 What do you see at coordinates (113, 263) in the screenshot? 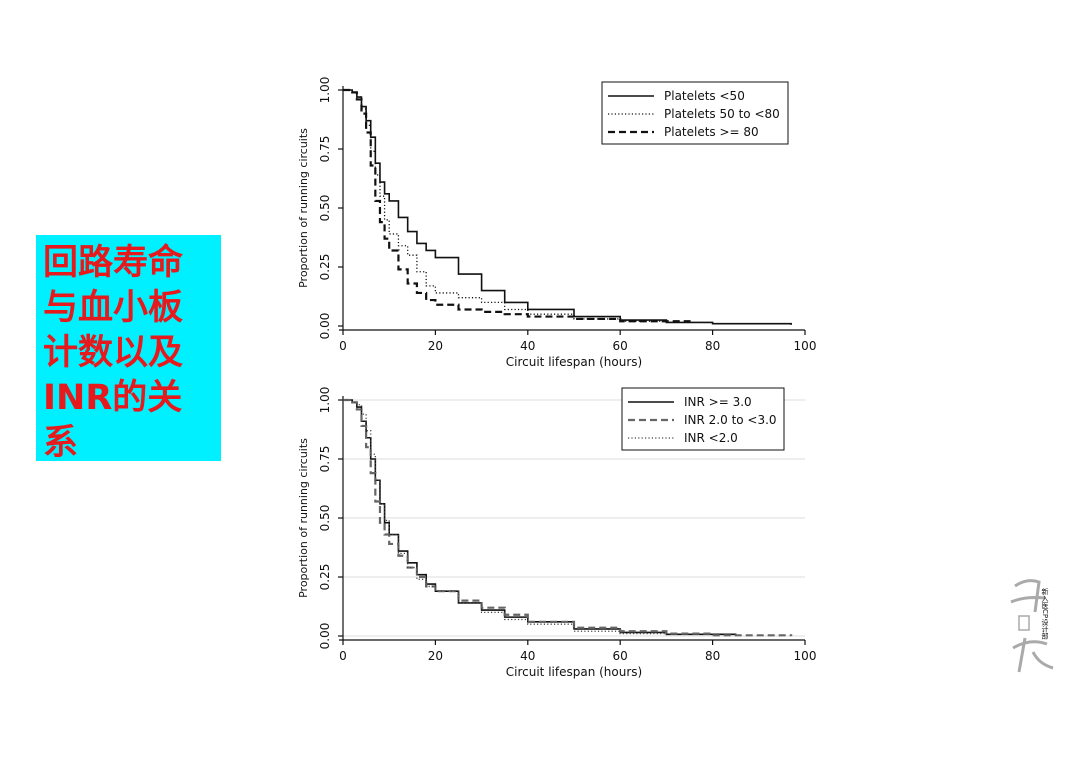
I see `slide-title-line: 回路寿命` at bounding box center [113, 263].